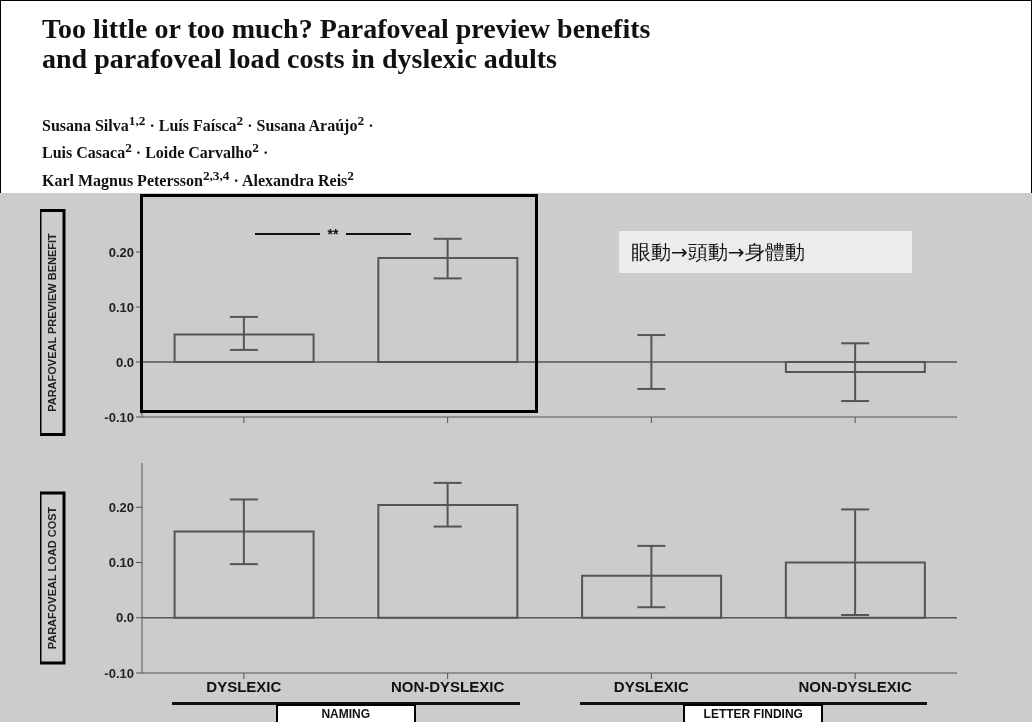 The height and width of the screenshot is (722, 1032). Describe the element at coordinates (718, 252) in the screenshot. I see `annotation: 眼動→頭動→身體動` at that location.